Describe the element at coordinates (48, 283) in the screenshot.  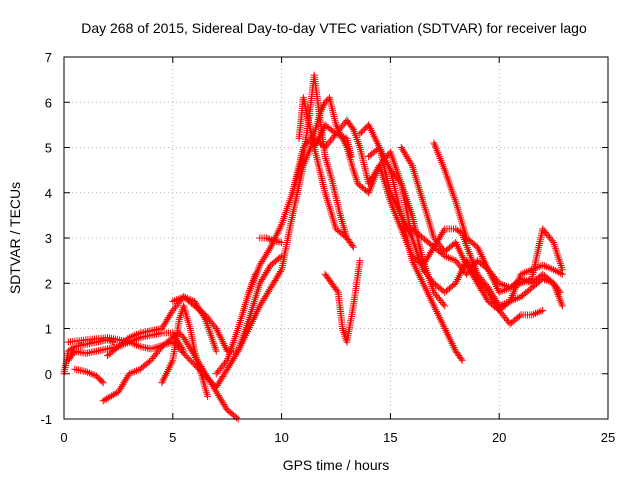
I see `y-tick-label: 2` at that location.